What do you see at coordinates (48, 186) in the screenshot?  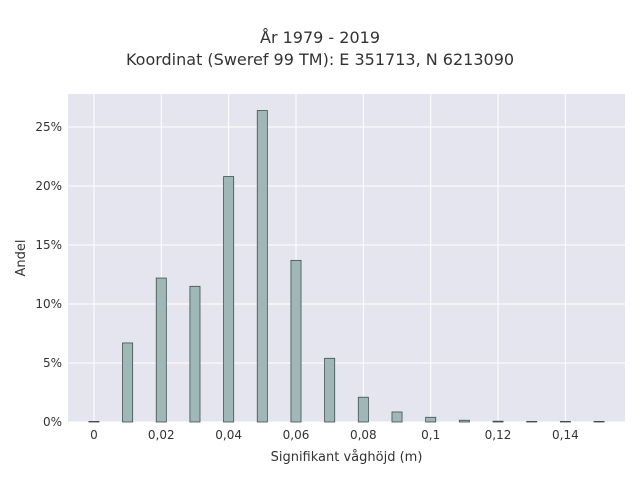 I see `y-tick-label: 20%` at bounding box center [48, 186].